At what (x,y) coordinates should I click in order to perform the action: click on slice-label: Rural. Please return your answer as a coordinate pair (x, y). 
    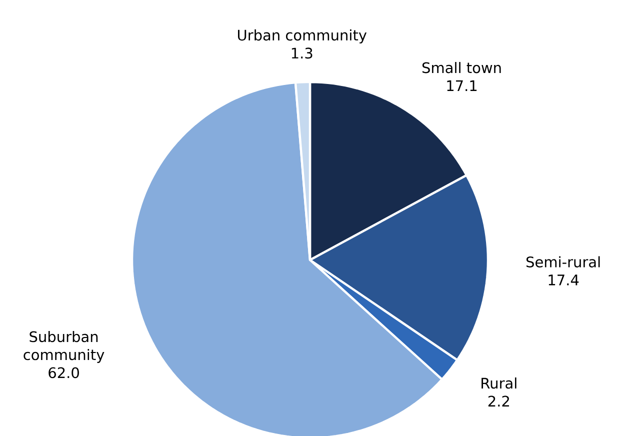
    Looking at the image, I should click on (499, 383).